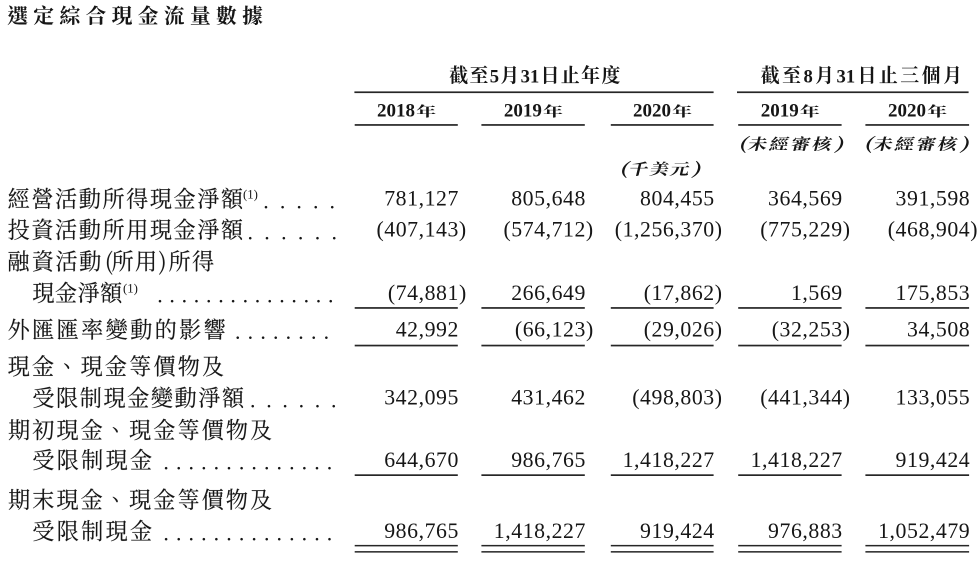  Describe the element at coordinates (677, 398) in the screenshot. I see `svg-text: (498,803)` at that location.